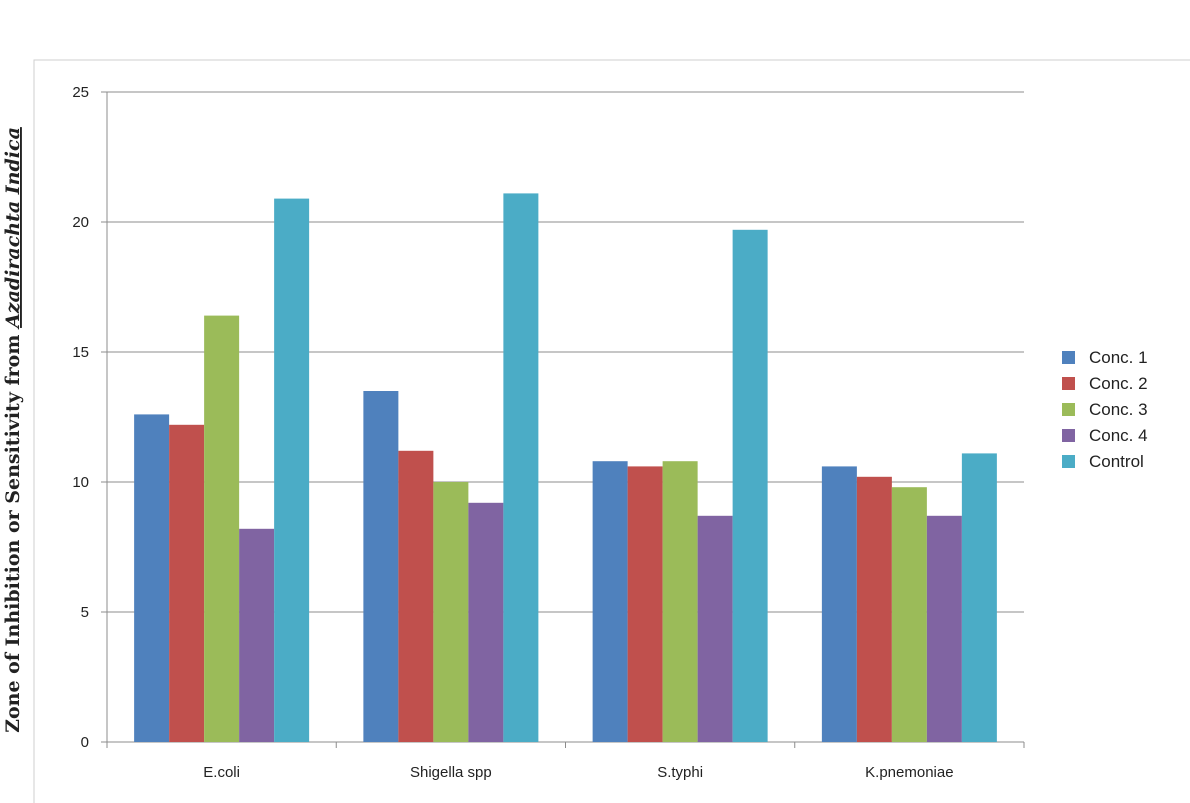  What do you see at coordinates (680, 772) in the screenshot?
I see `x-category-label: S.typhi` at bounding box center [680, 772].